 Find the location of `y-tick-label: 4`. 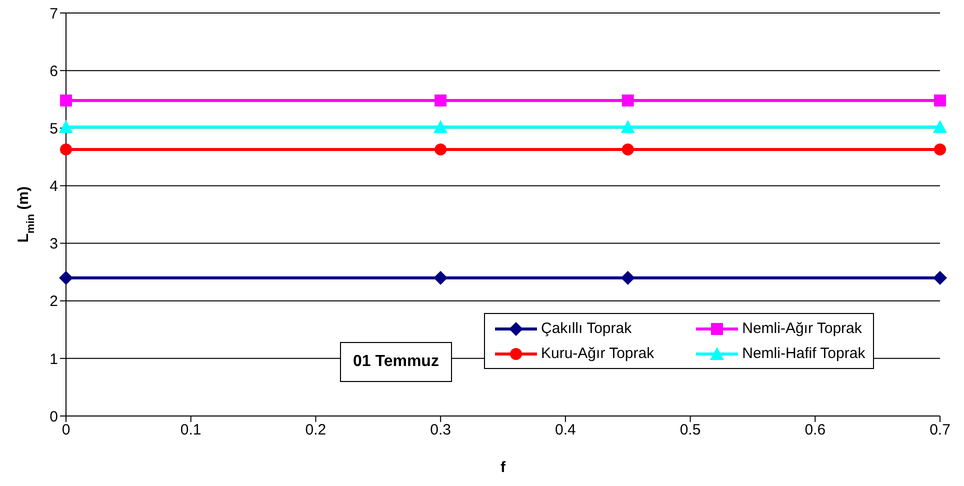

y-tick-label: 4 is located at coordinates (54, 187).